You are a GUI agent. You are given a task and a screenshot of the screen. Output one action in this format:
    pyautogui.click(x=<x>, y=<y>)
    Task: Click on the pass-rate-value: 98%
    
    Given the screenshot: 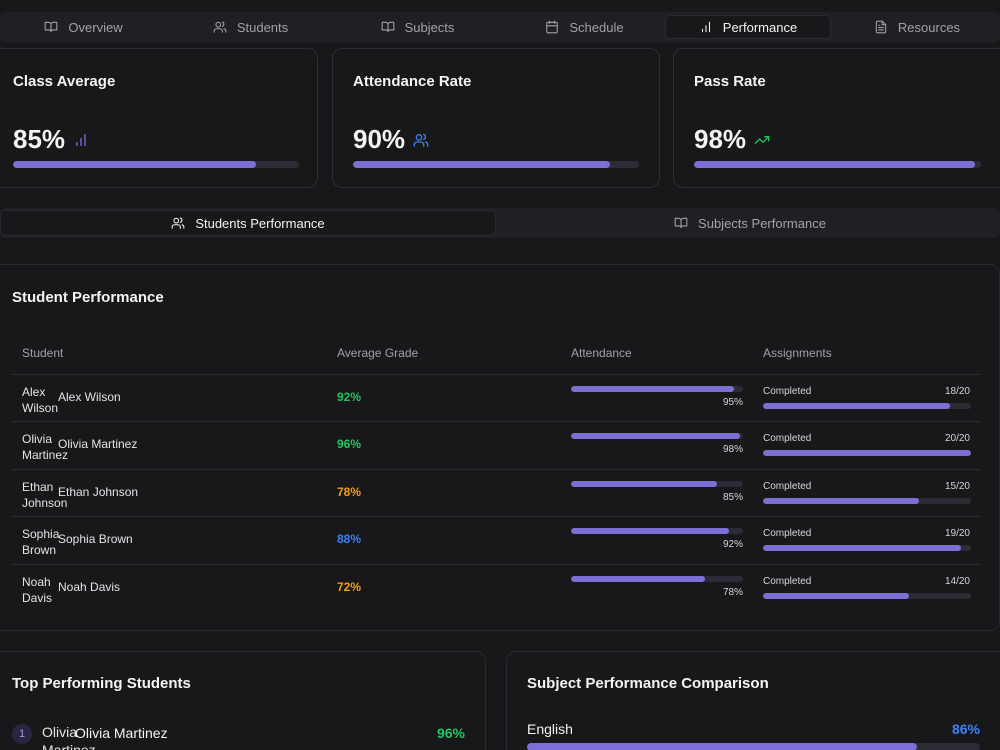 What is the action you would take?
    pyautogui.click(x=720, y=139)
    